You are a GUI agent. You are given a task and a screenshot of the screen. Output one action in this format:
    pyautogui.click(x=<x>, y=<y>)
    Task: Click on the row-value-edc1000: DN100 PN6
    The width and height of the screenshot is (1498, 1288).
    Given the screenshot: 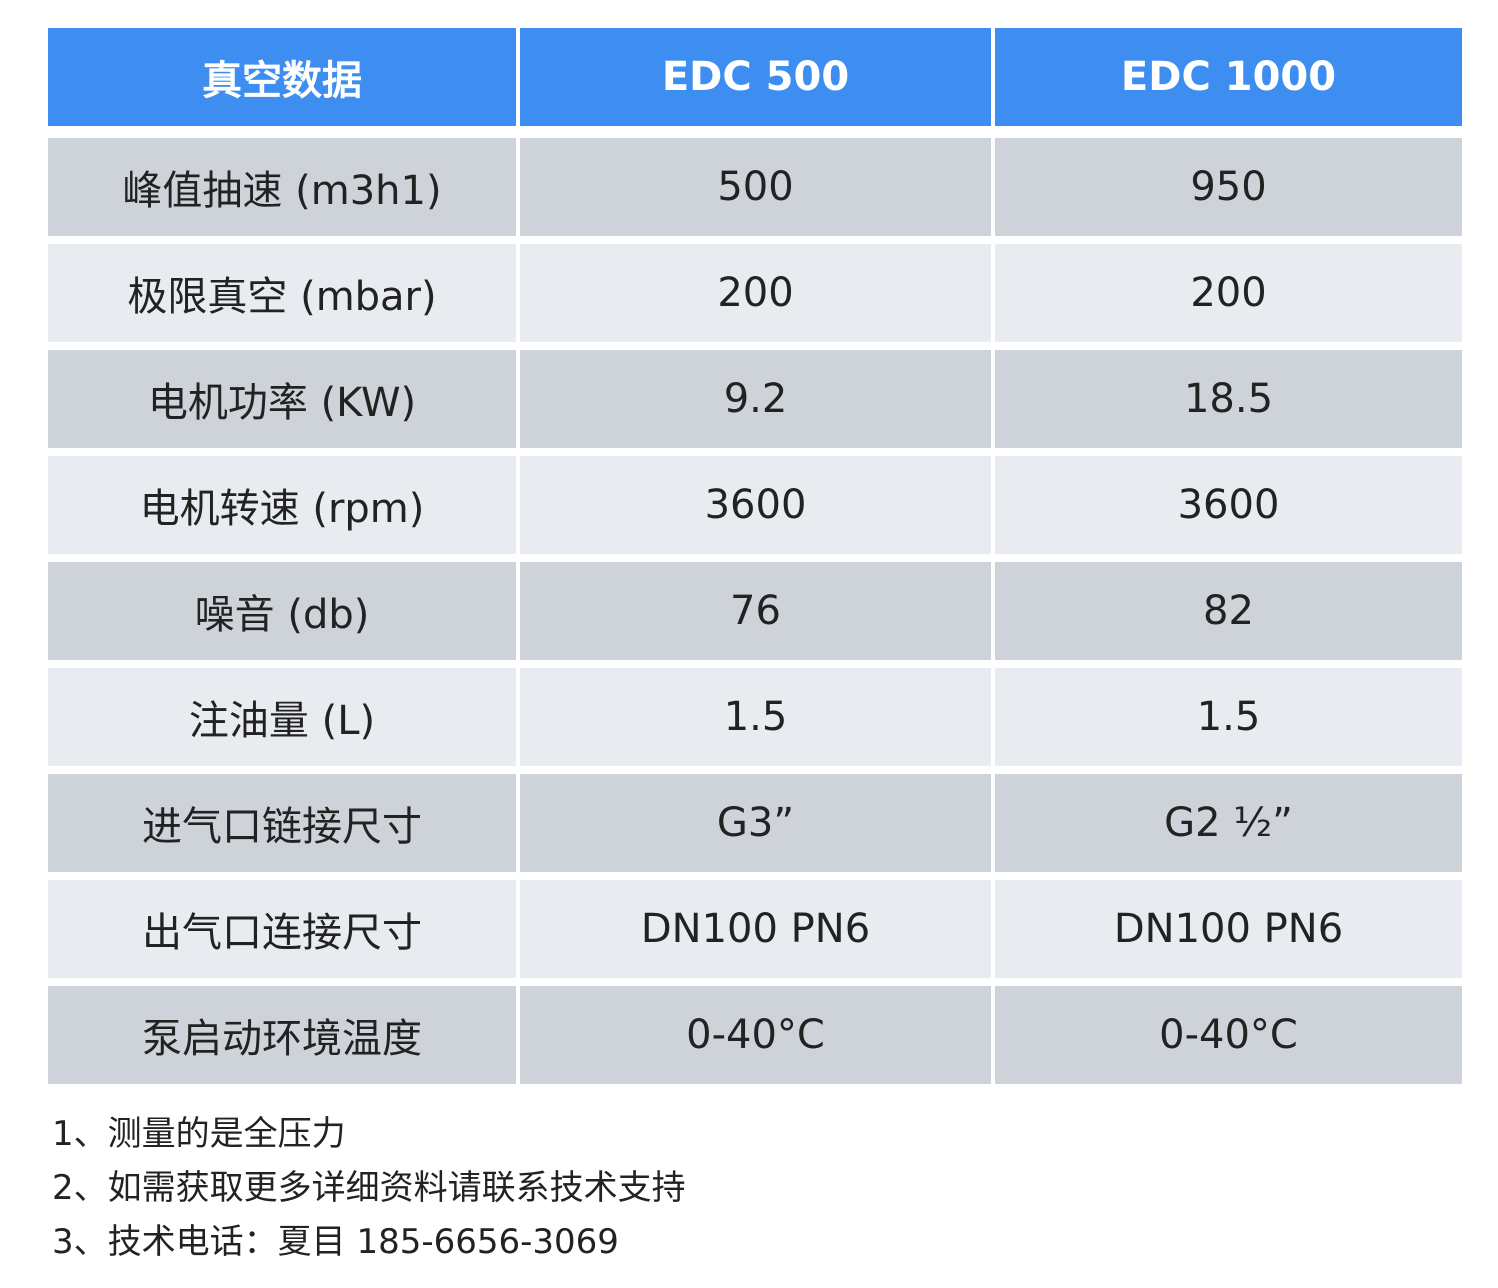 What is the action you would take?
    pyautogui.click(x=1228, y=929)
    